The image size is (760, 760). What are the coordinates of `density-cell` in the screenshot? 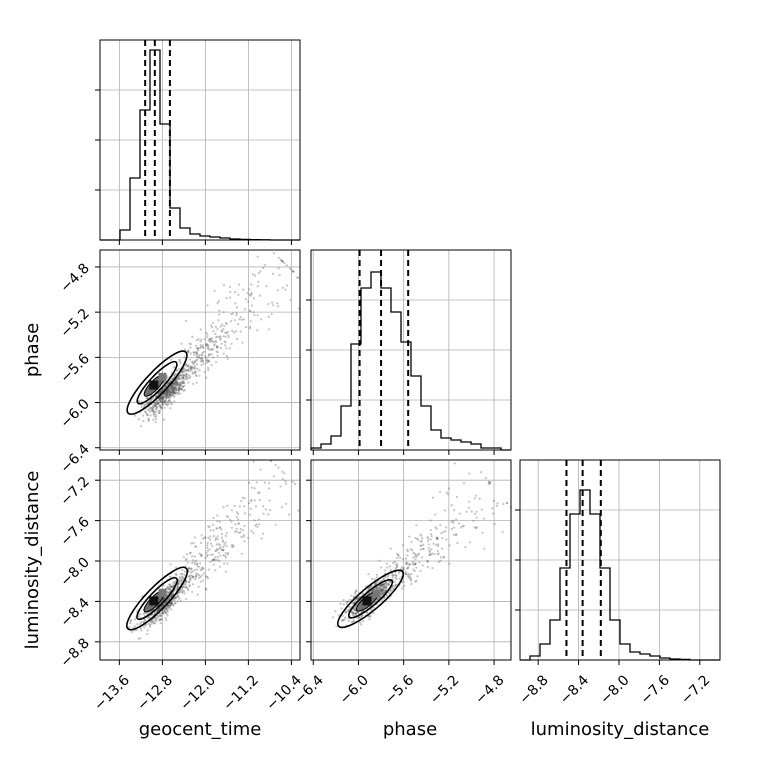 It's located at (376, 593).